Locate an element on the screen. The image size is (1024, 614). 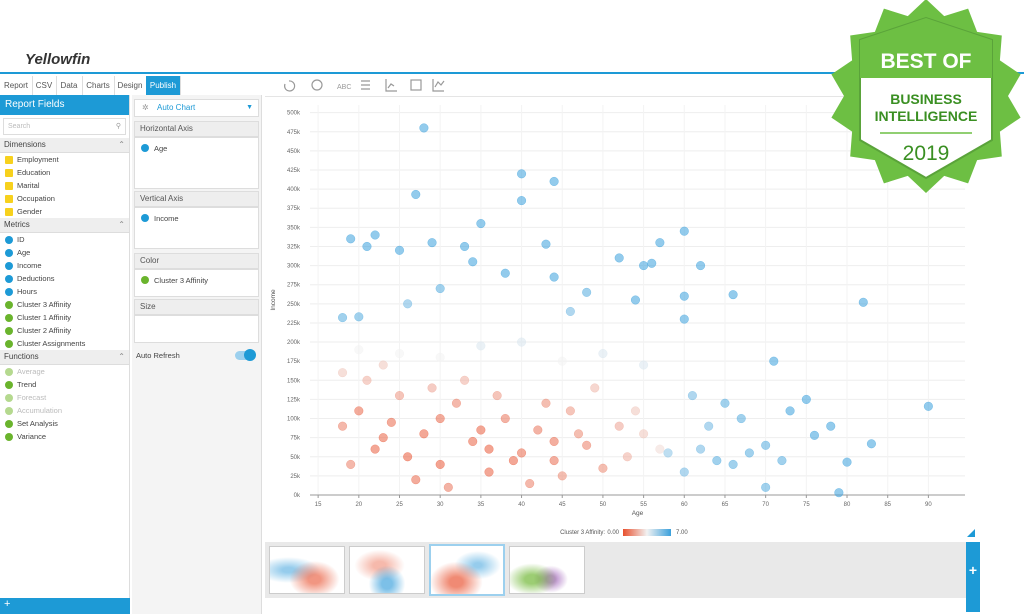
x-tick-label: 50 is located at coordinates (603, 505).